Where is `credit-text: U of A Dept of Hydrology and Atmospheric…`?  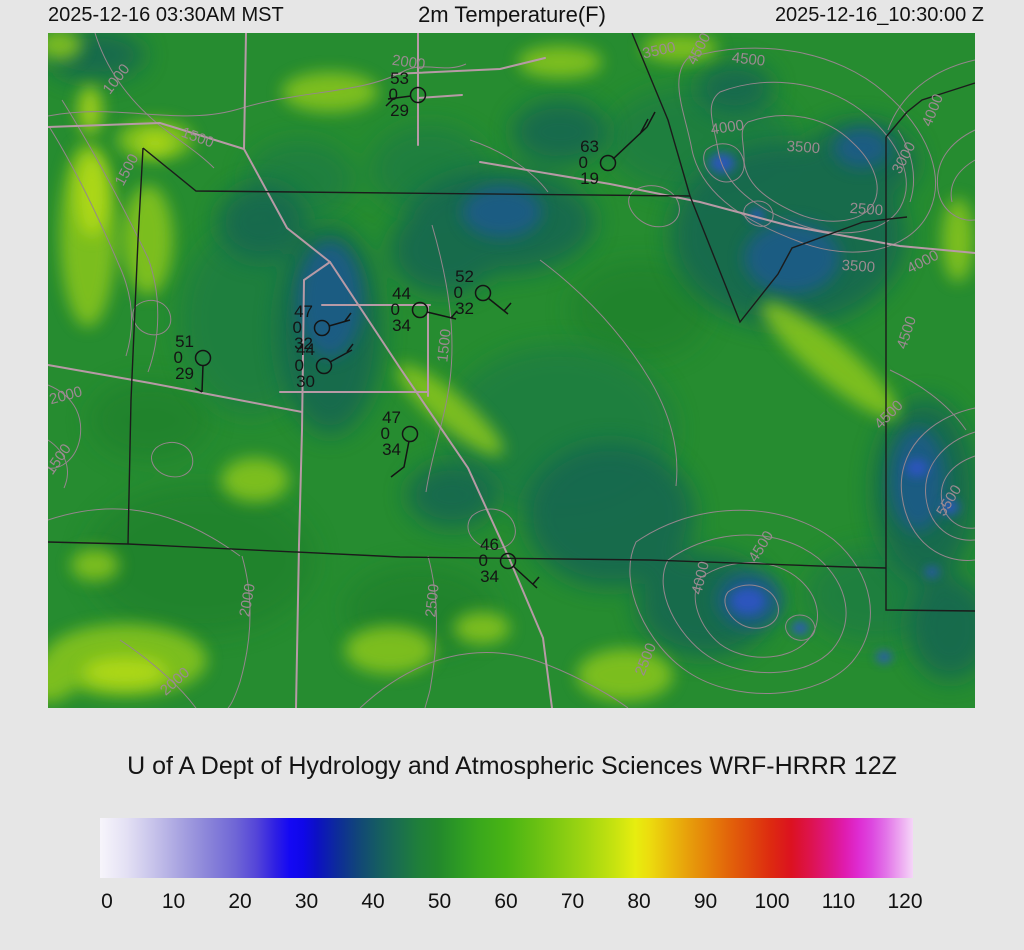
credit-text: U of A Dept of Hydrology and Atmospheric… is located at coordinates (512, 766).